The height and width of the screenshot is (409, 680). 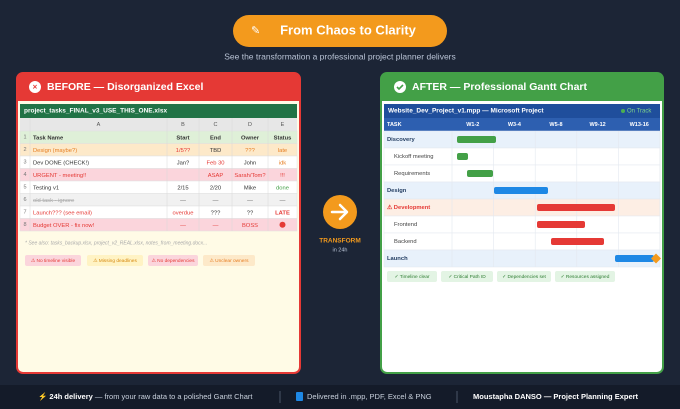 I want to click on task-header: TASK, so click(x=394, y=125).